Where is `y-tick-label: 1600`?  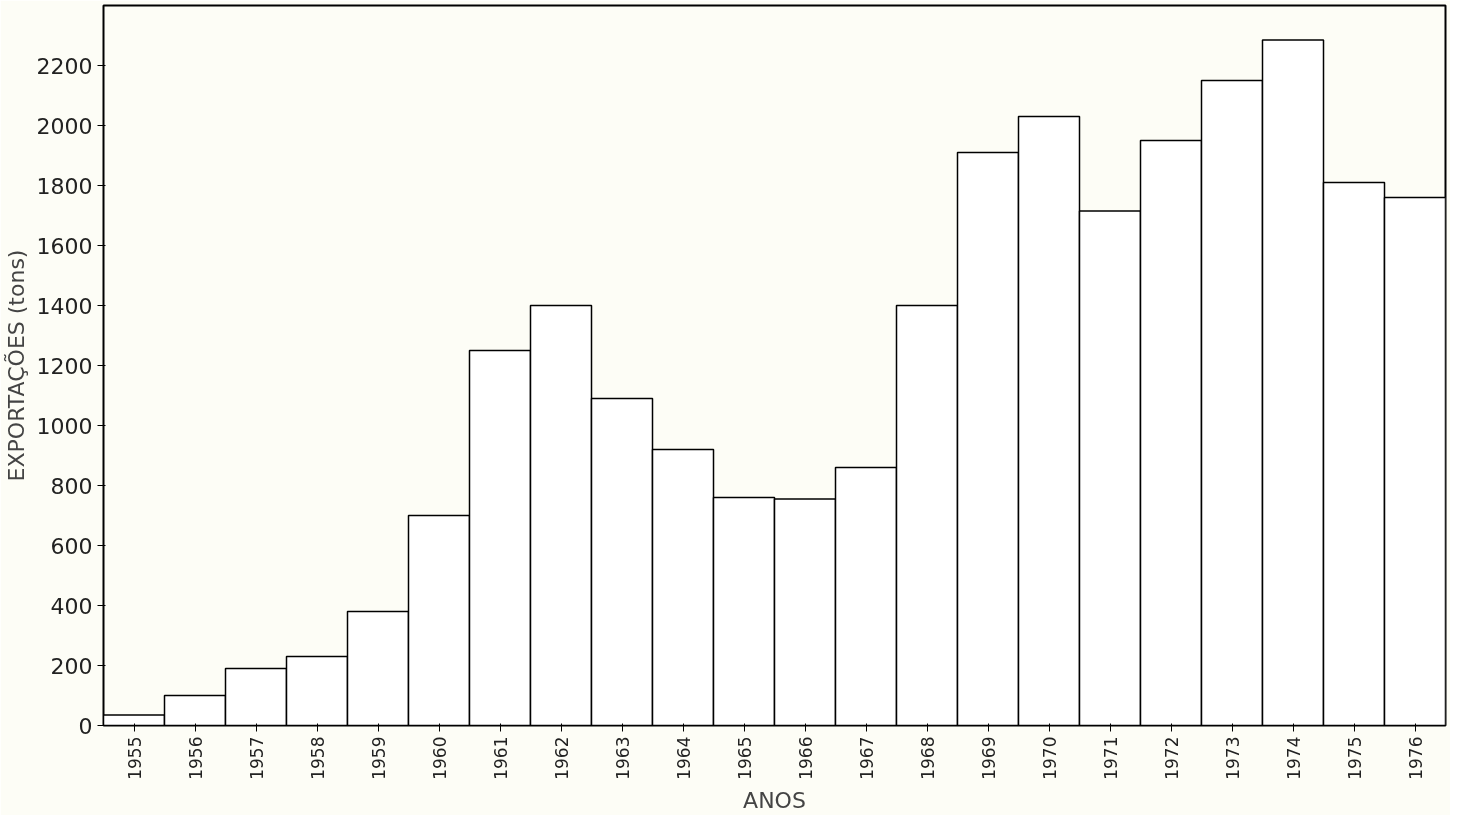 y-tick-label: 1600 is located at coordinates (64, 246).